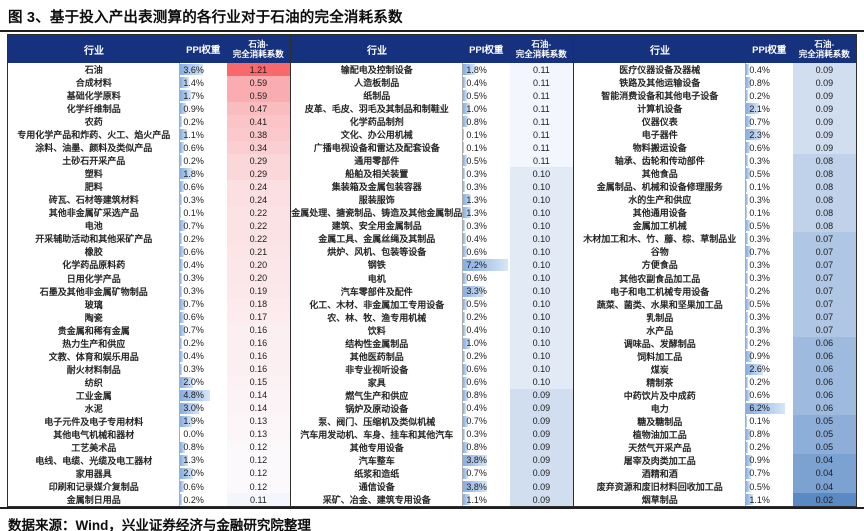 The height and width of the screenshot is (531, 864). Describe the element at coordinates (149, 304) in the screenshot. I see `table-row: 玻璃 0.7% 0.18` at that location.